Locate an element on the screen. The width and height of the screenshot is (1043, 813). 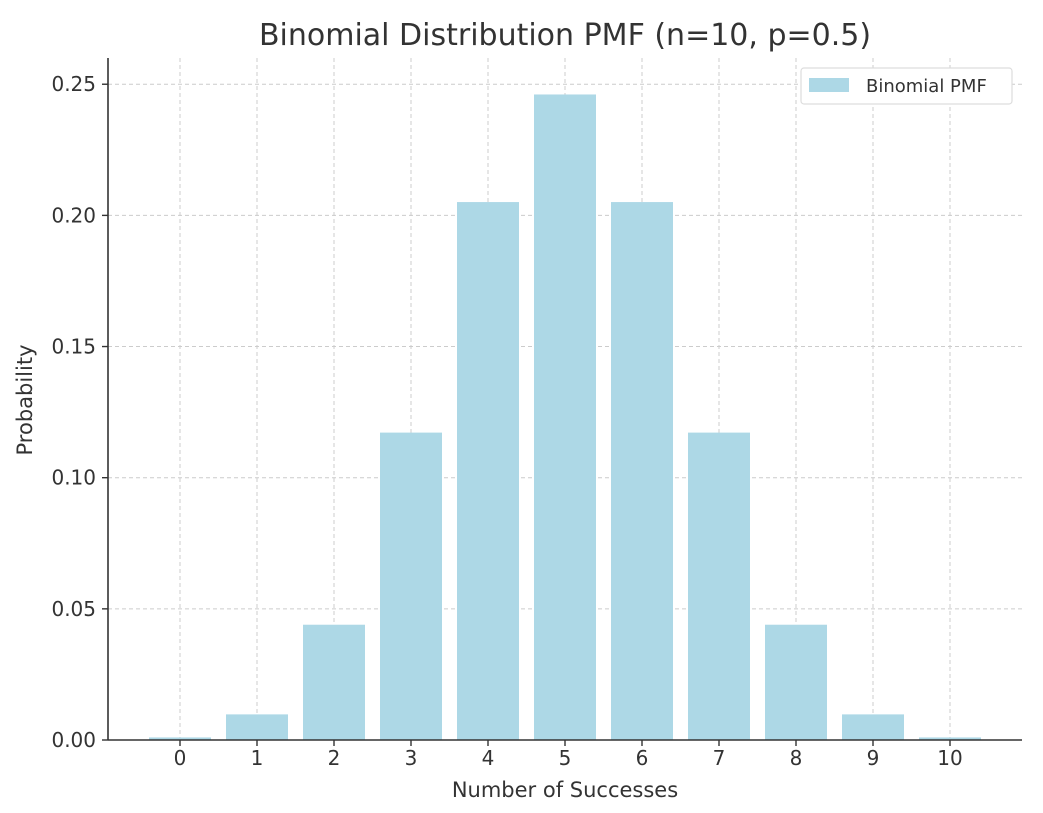
x-tick-label: 1 is located at coordinates (257, 758).